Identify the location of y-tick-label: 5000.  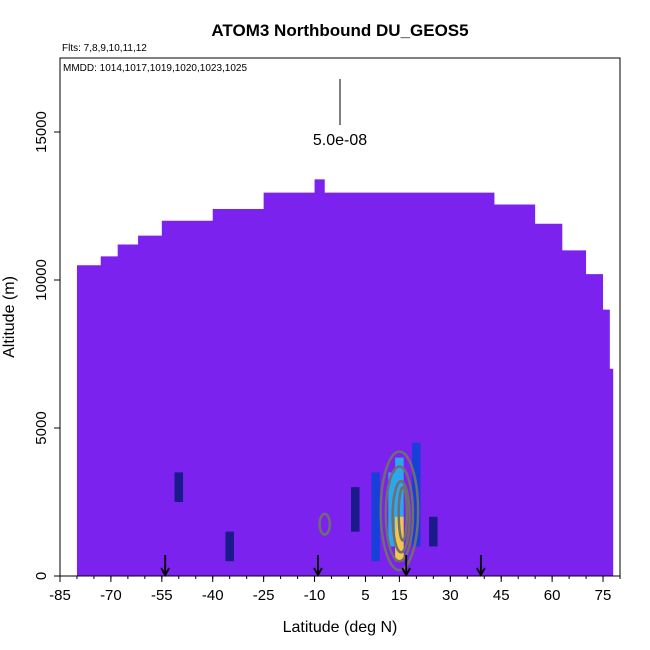
(41, 427).